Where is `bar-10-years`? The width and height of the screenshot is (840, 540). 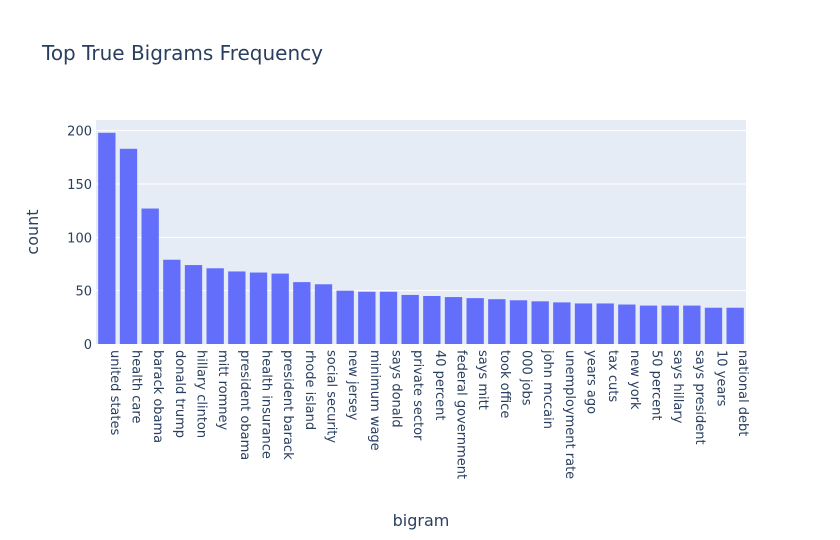
bar-10-years is located at coordinates (713, 325).